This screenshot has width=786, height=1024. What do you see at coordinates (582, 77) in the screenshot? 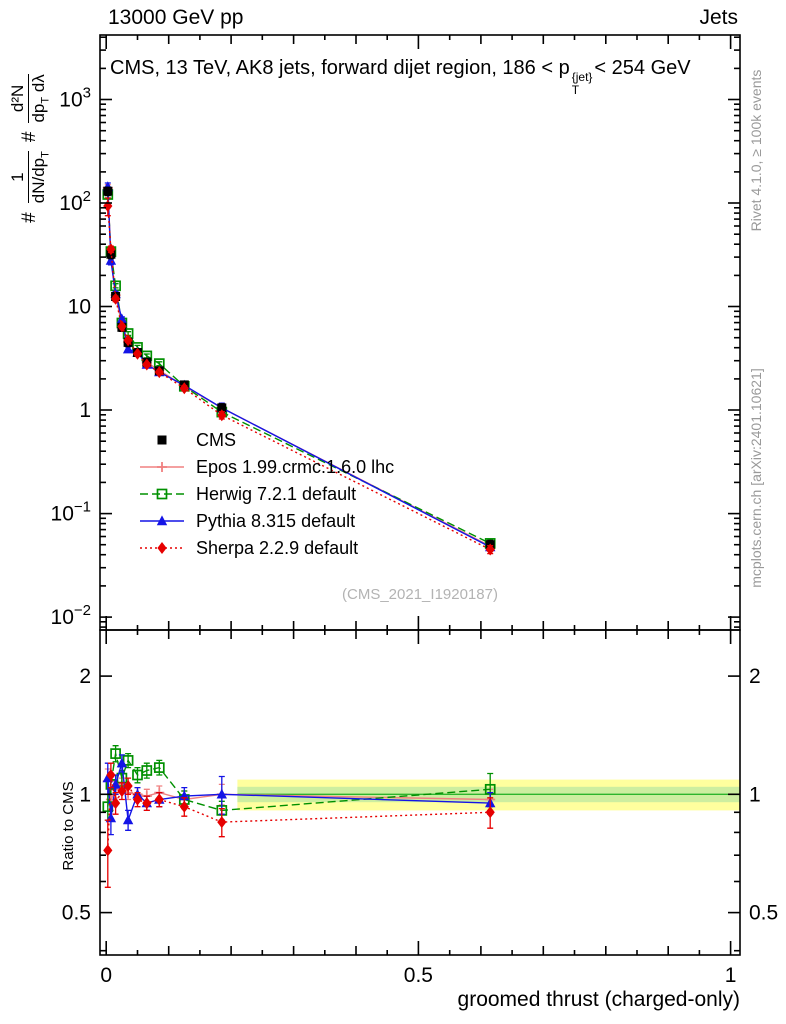
I see `pt-superscript: {jet}` at bounding box center [582, 77].